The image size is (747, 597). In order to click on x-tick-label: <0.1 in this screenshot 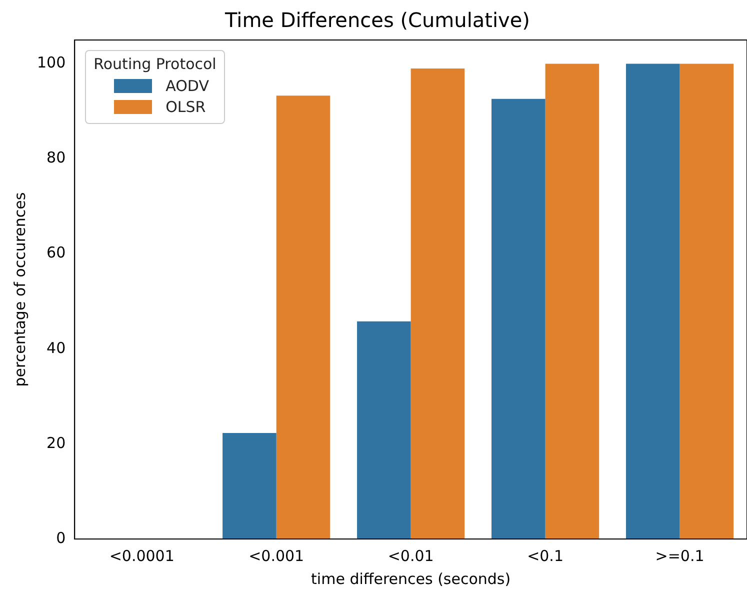, I will do `click(545, 555)`.